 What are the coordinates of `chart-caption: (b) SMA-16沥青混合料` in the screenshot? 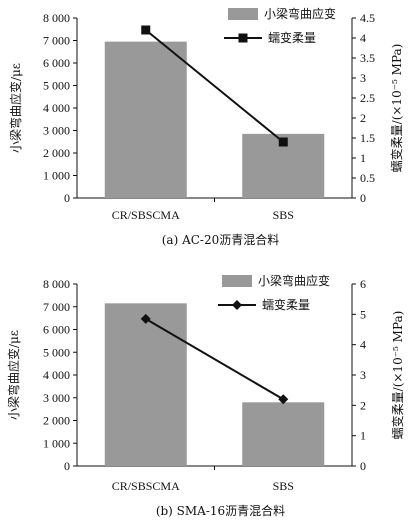 It's located at (220, 510).